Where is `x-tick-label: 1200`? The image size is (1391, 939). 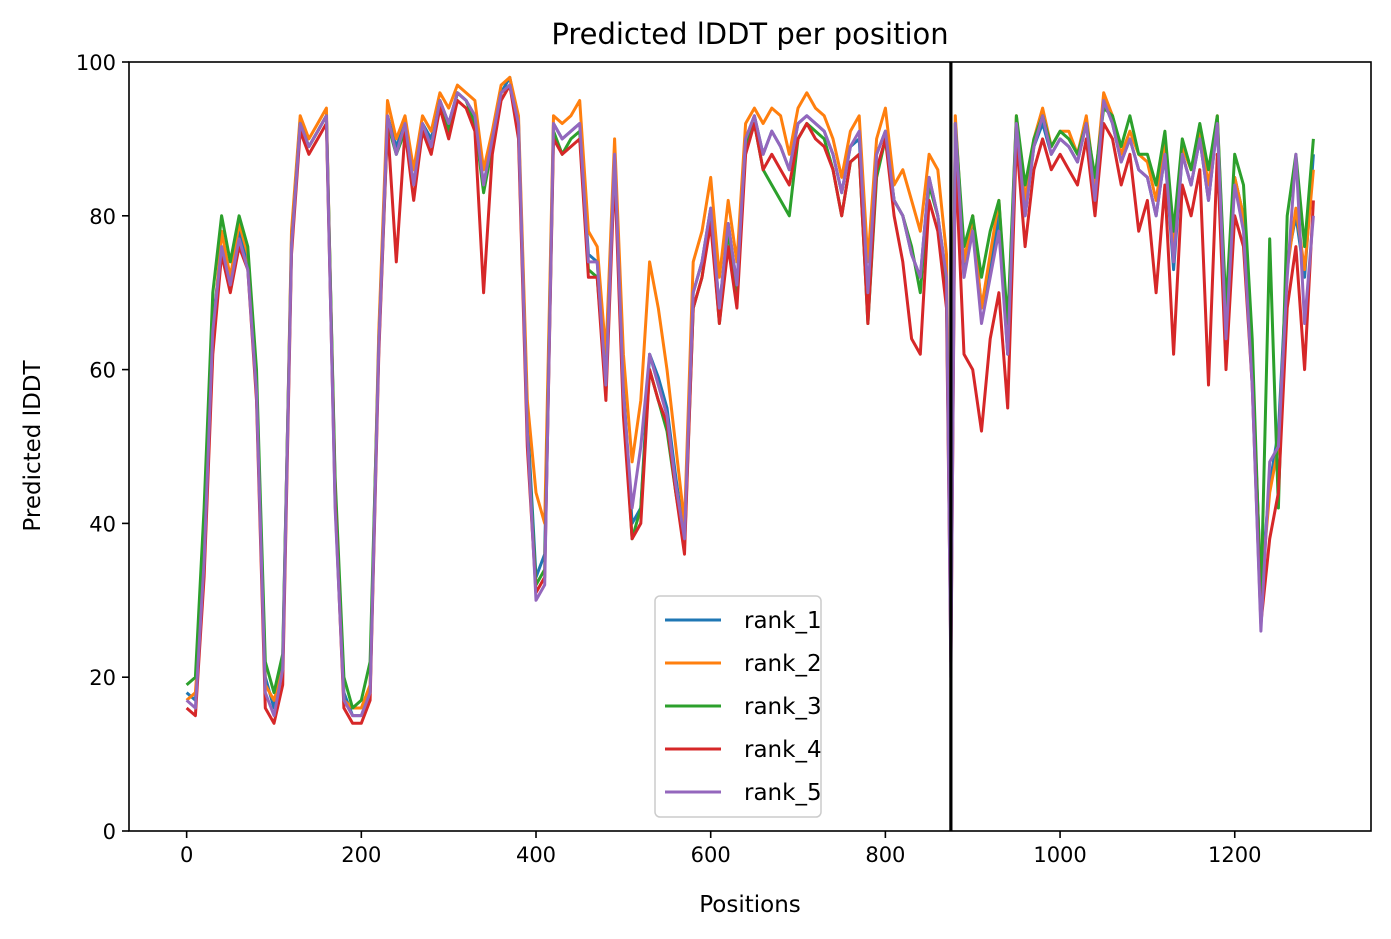 x-tick-label: 1200 is located at coordinates (1234, 855).